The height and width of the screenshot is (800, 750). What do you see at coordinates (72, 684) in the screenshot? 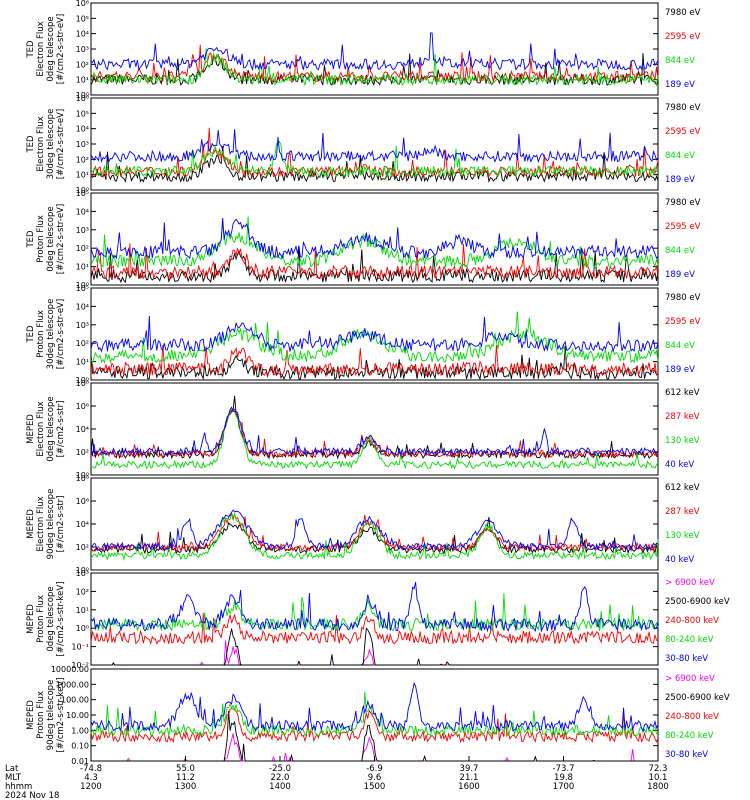
I see `y-tick-label: 1000.00` at bounding box center [72, 684].